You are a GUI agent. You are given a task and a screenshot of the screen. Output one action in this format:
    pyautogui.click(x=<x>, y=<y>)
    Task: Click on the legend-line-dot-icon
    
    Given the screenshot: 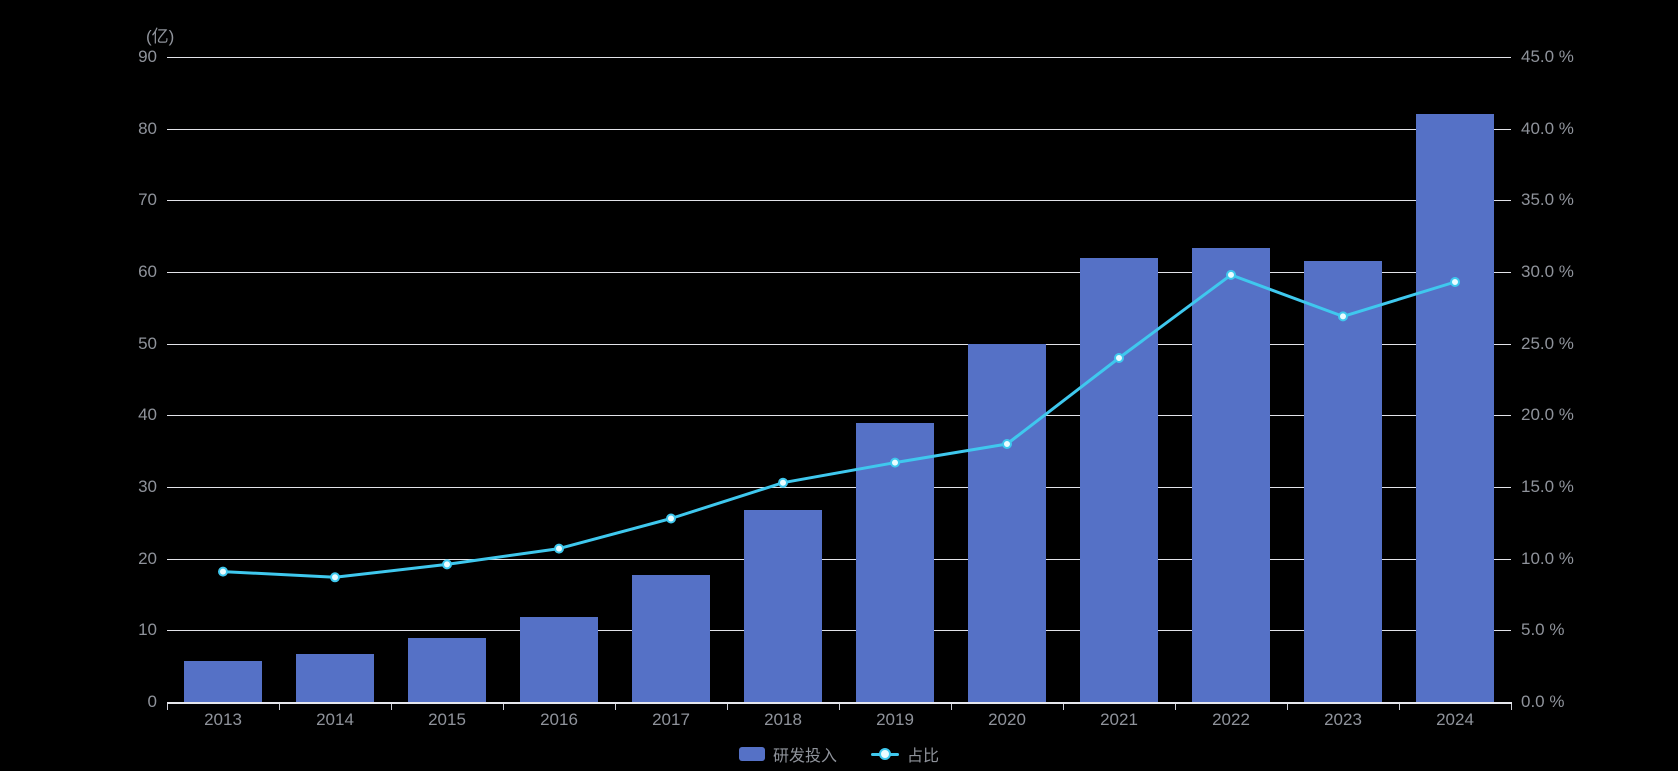 What is the action you would take?
    pyautogui.click(x=885, y=754)
    